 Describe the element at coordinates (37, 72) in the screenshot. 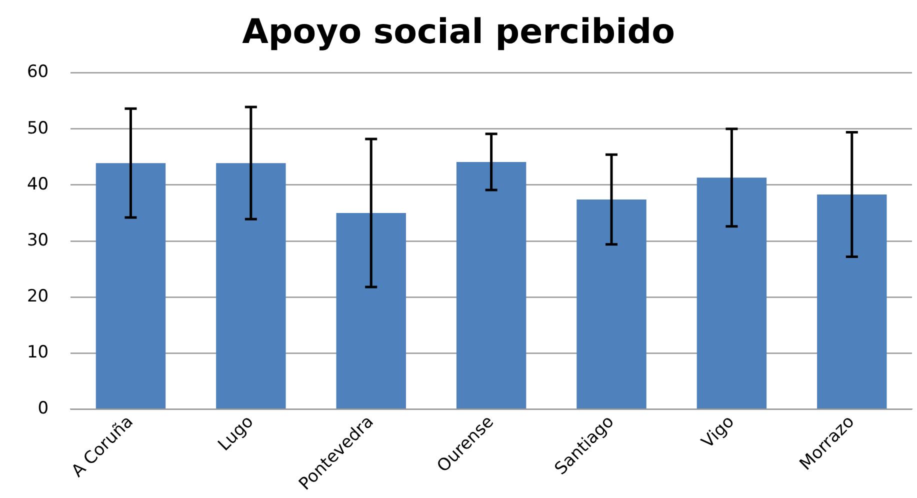

I see `y-tick-label: 60` at that location.